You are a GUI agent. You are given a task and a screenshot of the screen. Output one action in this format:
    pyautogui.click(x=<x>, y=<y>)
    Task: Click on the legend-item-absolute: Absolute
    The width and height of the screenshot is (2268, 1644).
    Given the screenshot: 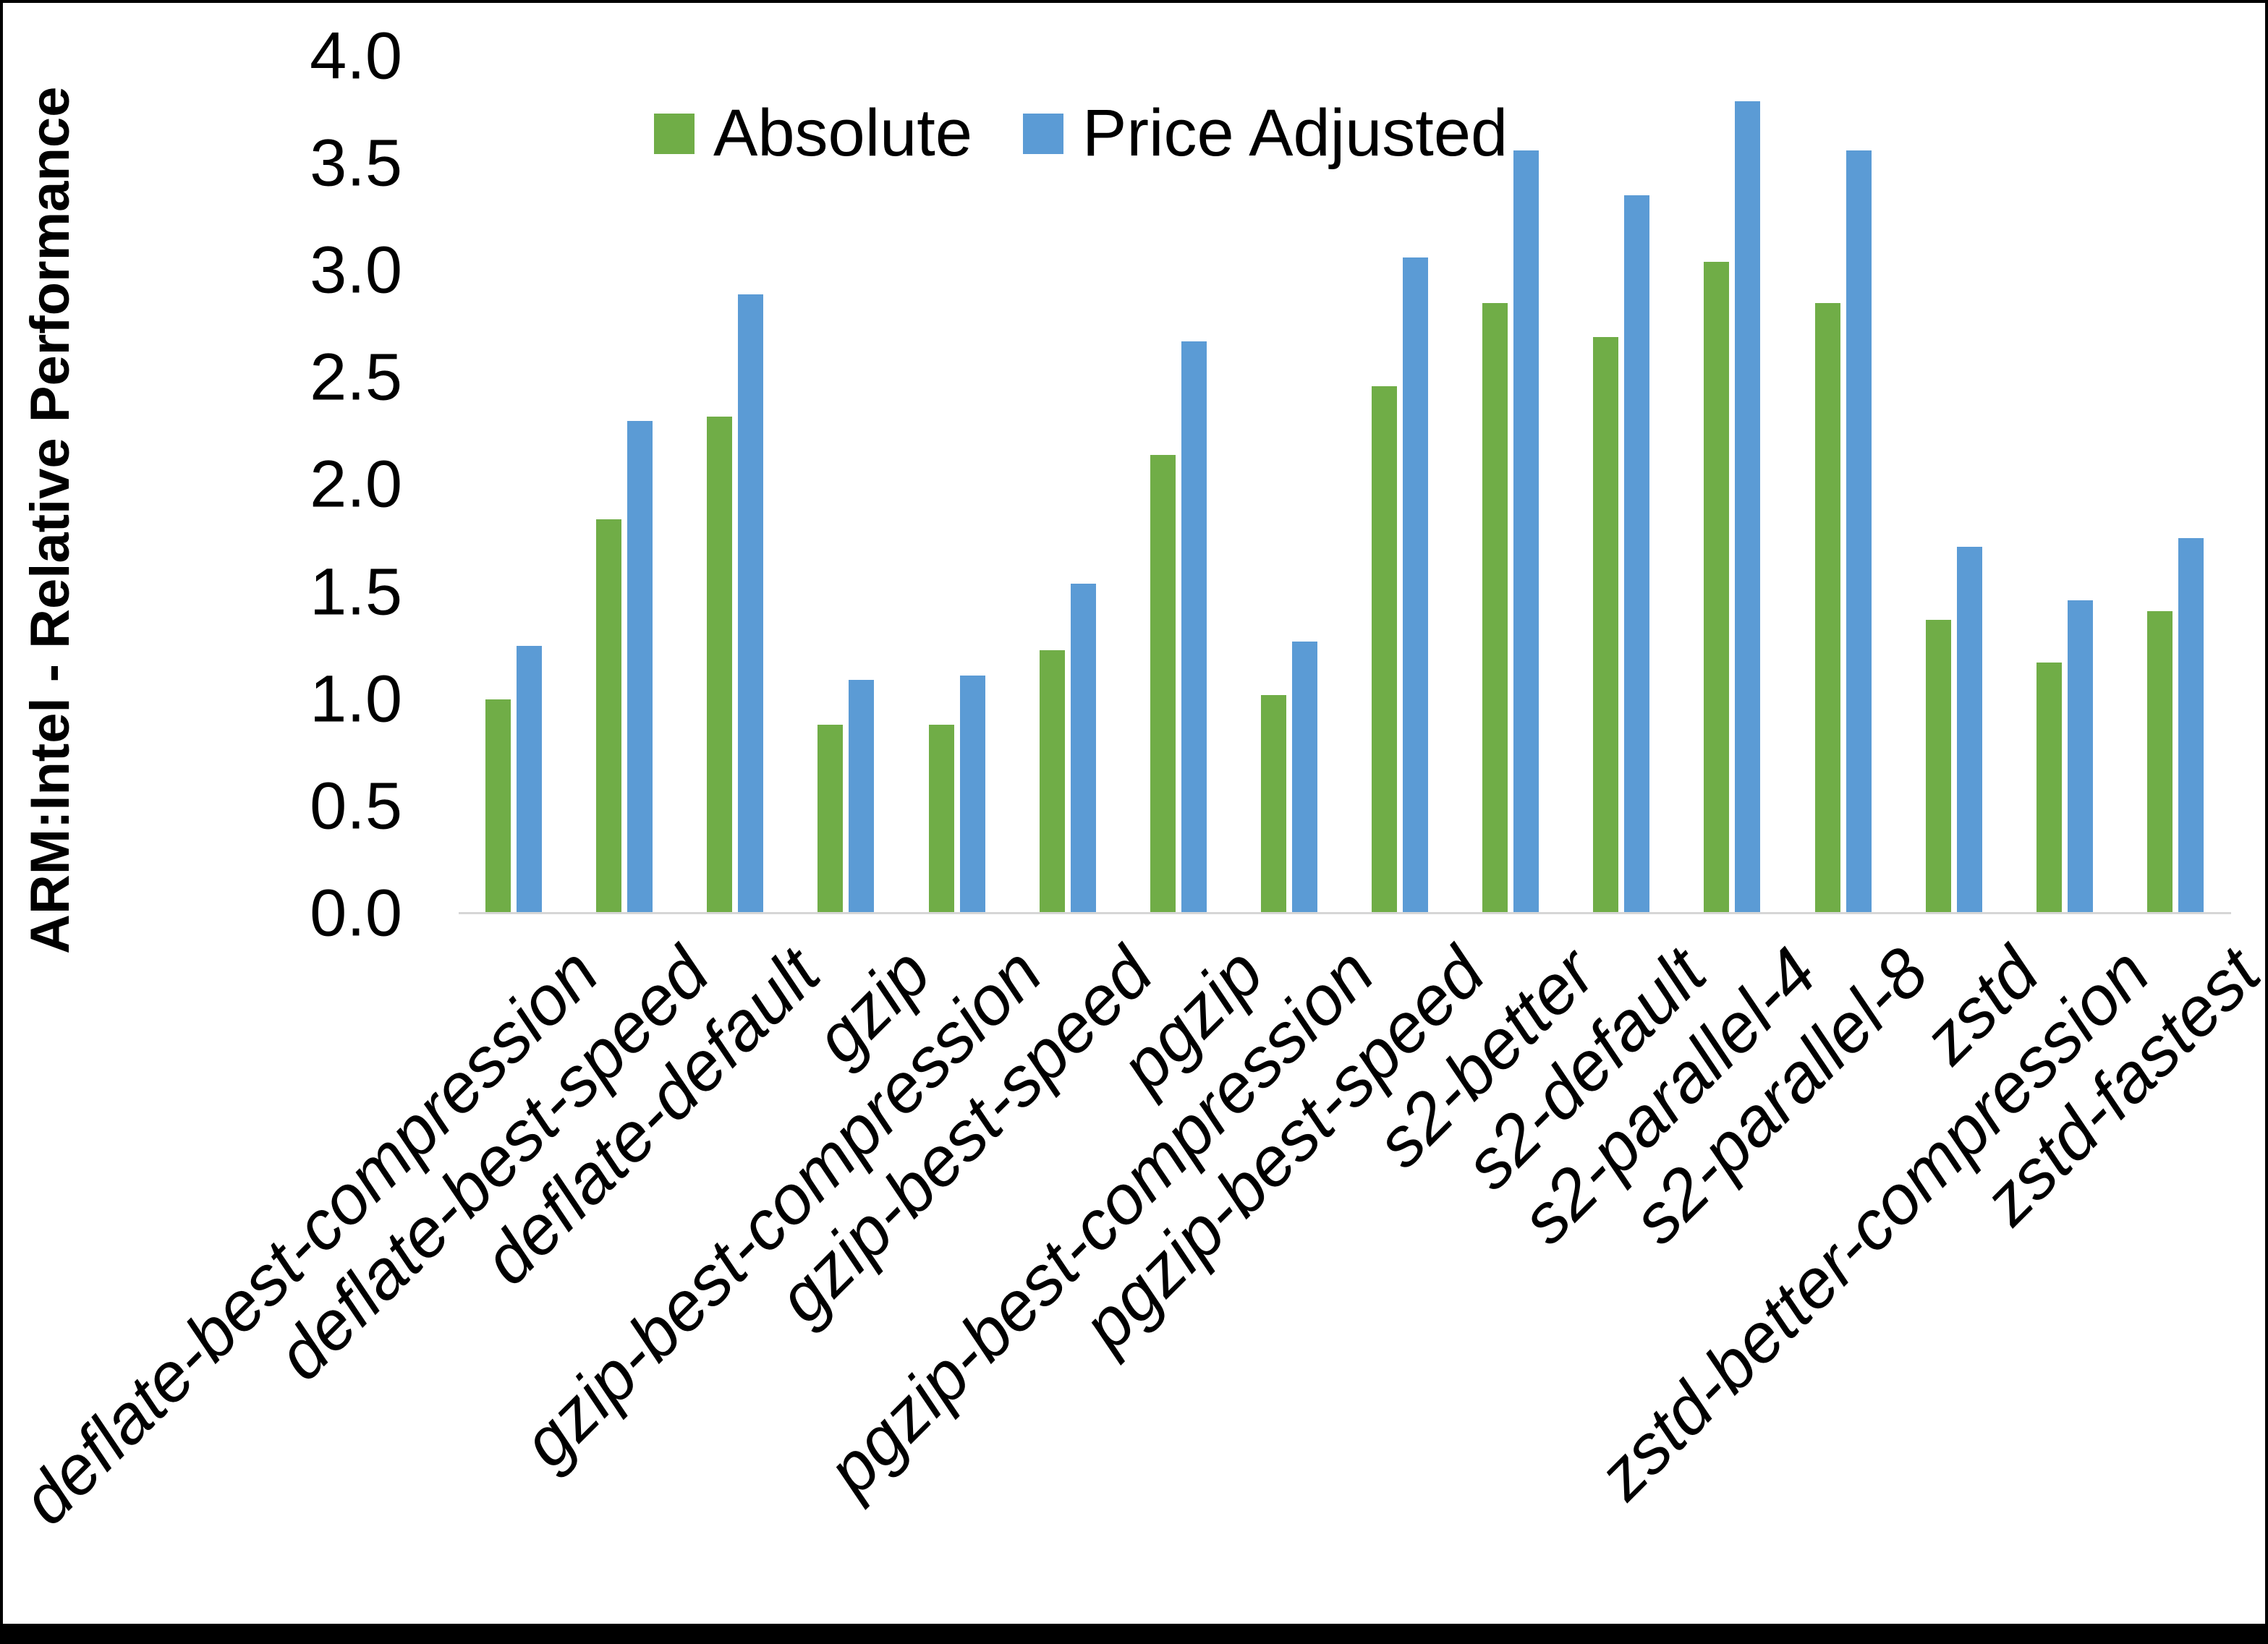 What is the action you would take?
    pyautogui.click(x=813, y=133)
    